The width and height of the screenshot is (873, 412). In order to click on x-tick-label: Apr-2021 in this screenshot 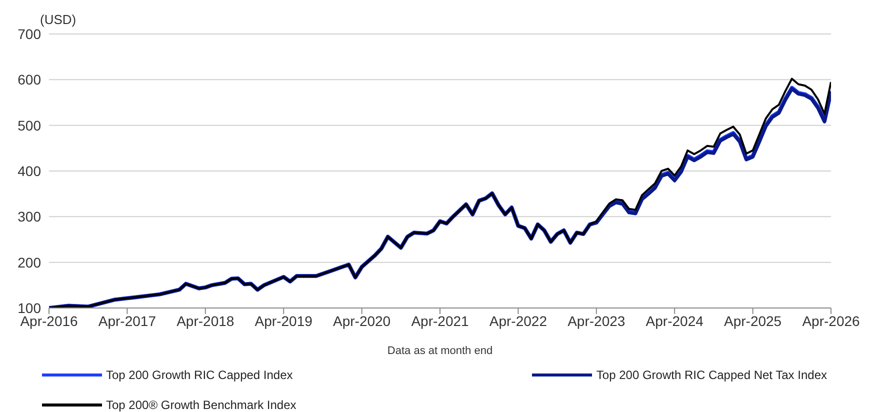, I will do `click(440, 320)`.